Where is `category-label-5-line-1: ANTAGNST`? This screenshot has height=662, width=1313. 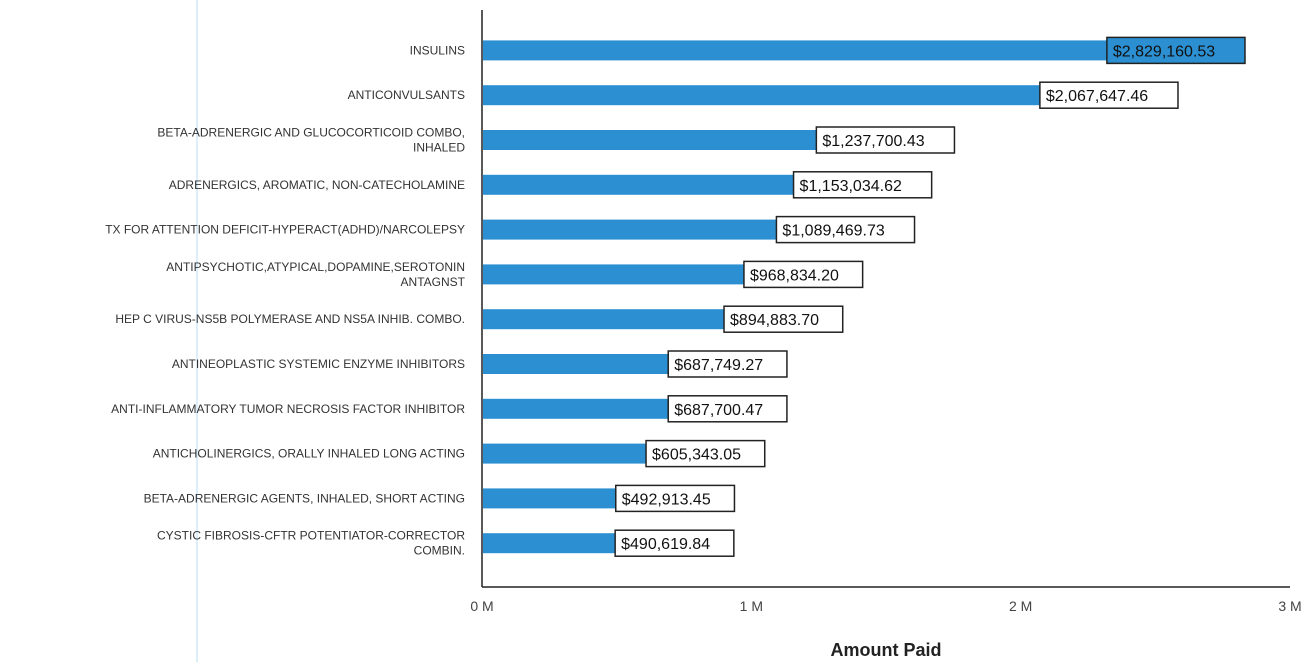 category-label-5-line-1: ANTAGNST is located at coordinates (433, 282).